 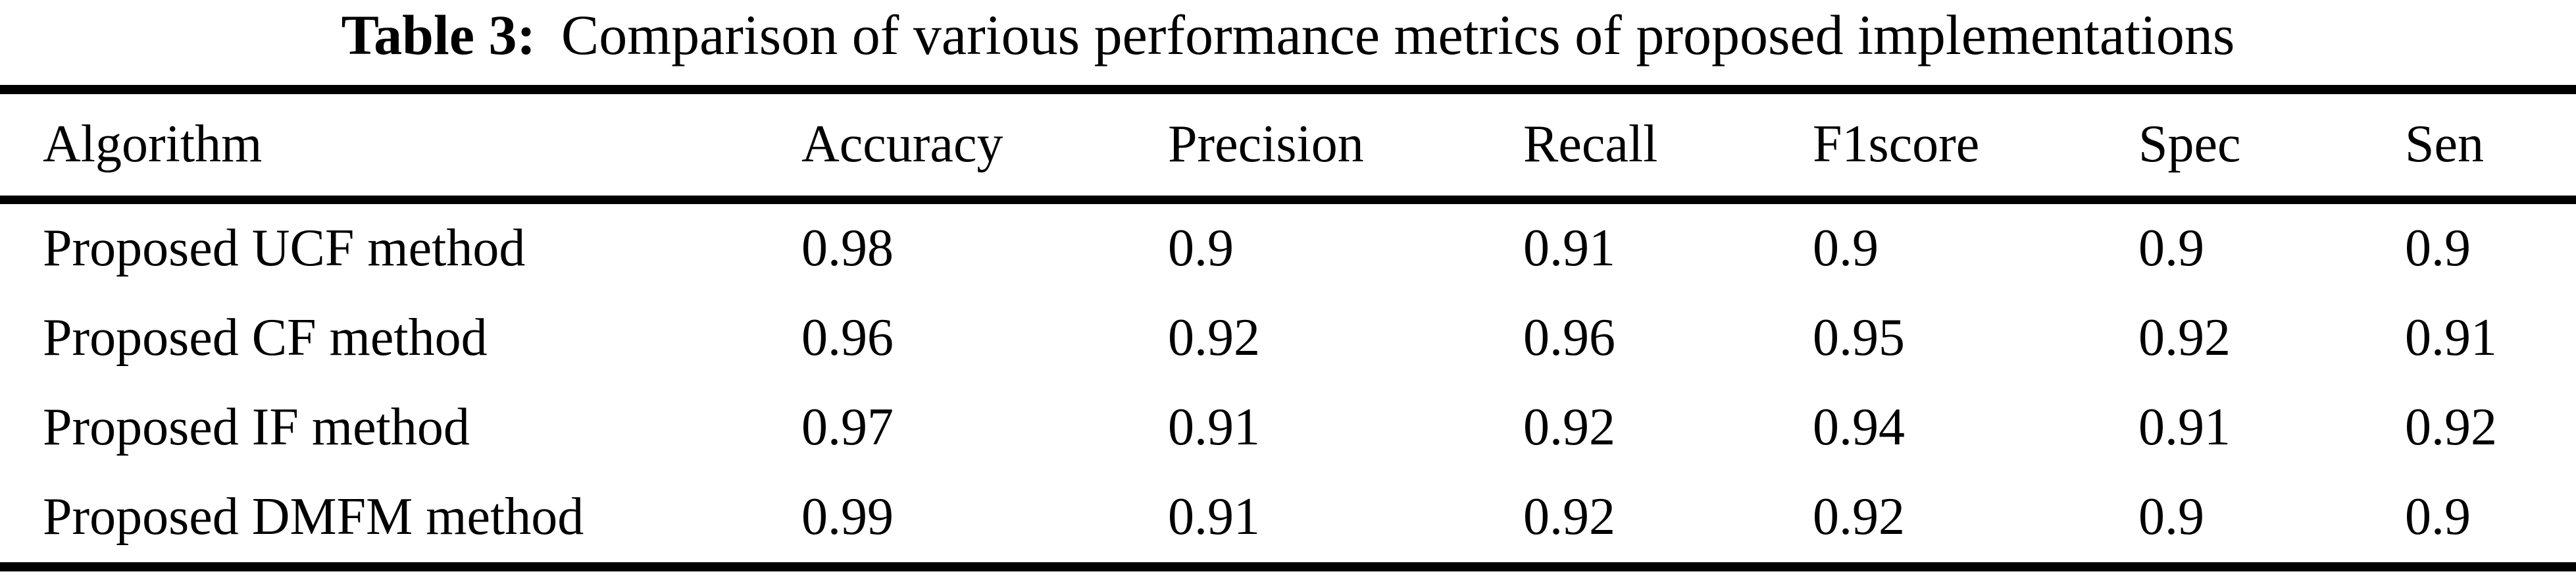 I want to click on column-header-precision: Precision, so click(x=1266, y=144).